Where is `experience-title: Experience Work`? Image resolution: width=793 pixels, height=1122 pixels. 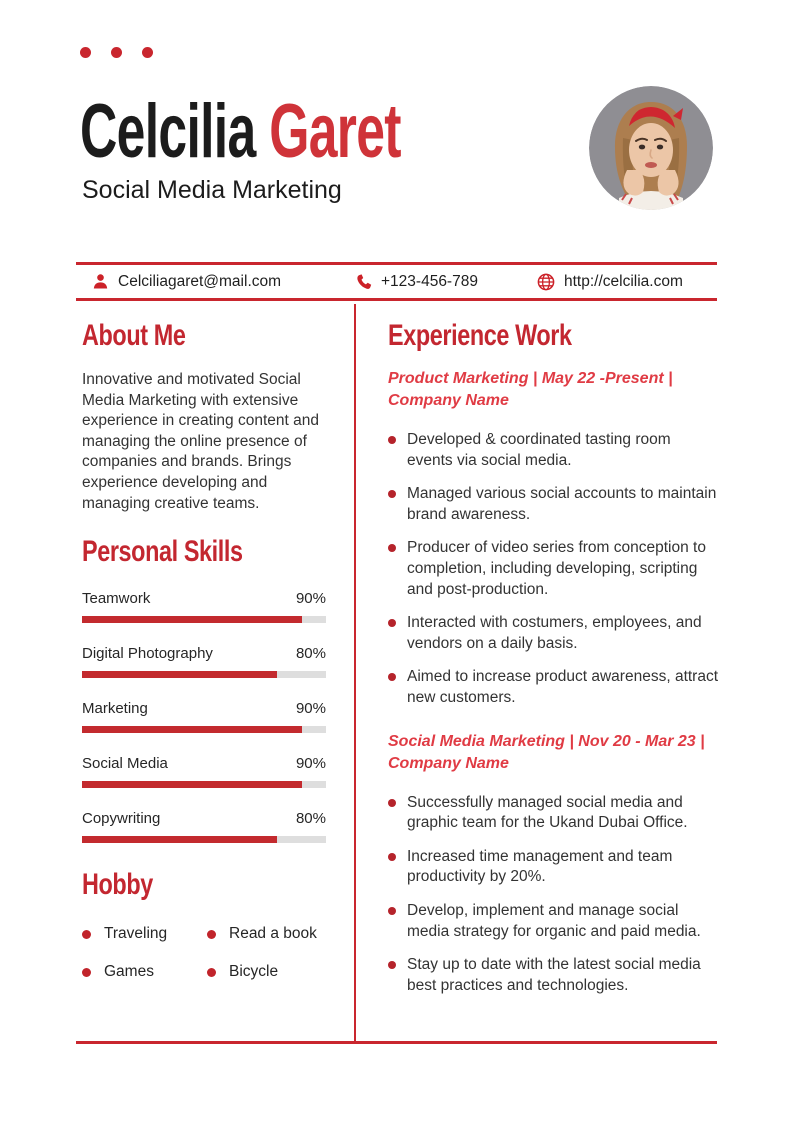 experience-title: Experience Work is located at coordinates (480, 335).